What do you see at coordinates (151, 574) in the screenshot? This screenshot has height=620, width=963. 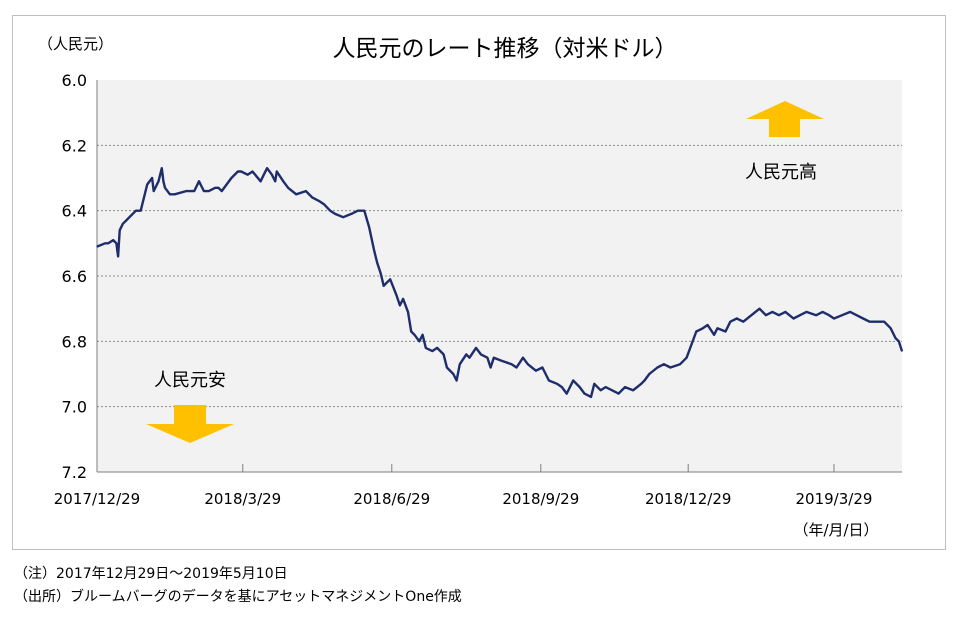 I see `note-period: （注）2017年12月29日～2019年5月10日` at bounding box center [151, 574].